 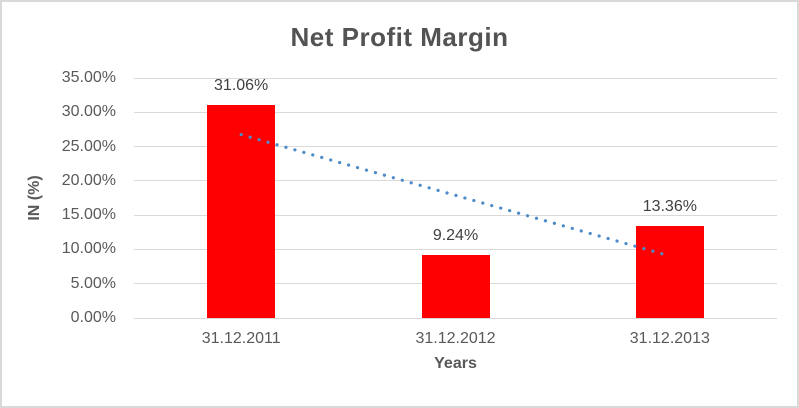 I want to click on y-tick-label: 10.00%, so click(x=88, y=249).